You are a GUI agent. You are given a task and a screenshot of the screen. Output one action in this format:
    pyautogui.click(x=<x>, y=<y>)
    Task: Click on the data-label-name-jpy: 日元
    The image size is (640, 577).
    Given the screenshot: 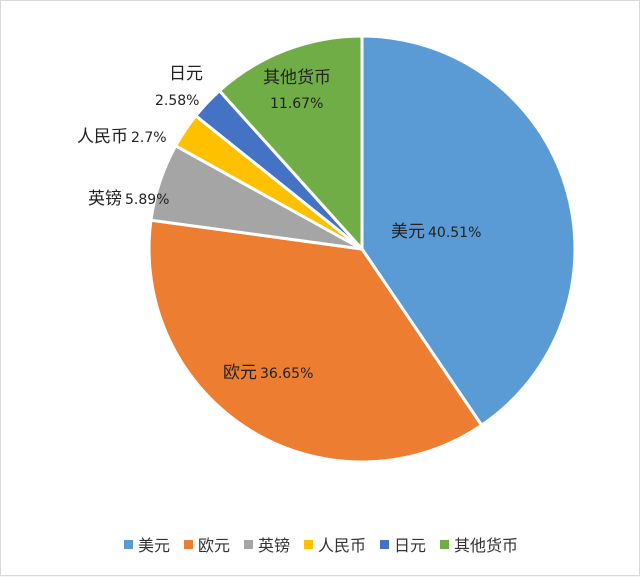 What is the action you would take?
    pyautogui.click(x=186, y=74)
    